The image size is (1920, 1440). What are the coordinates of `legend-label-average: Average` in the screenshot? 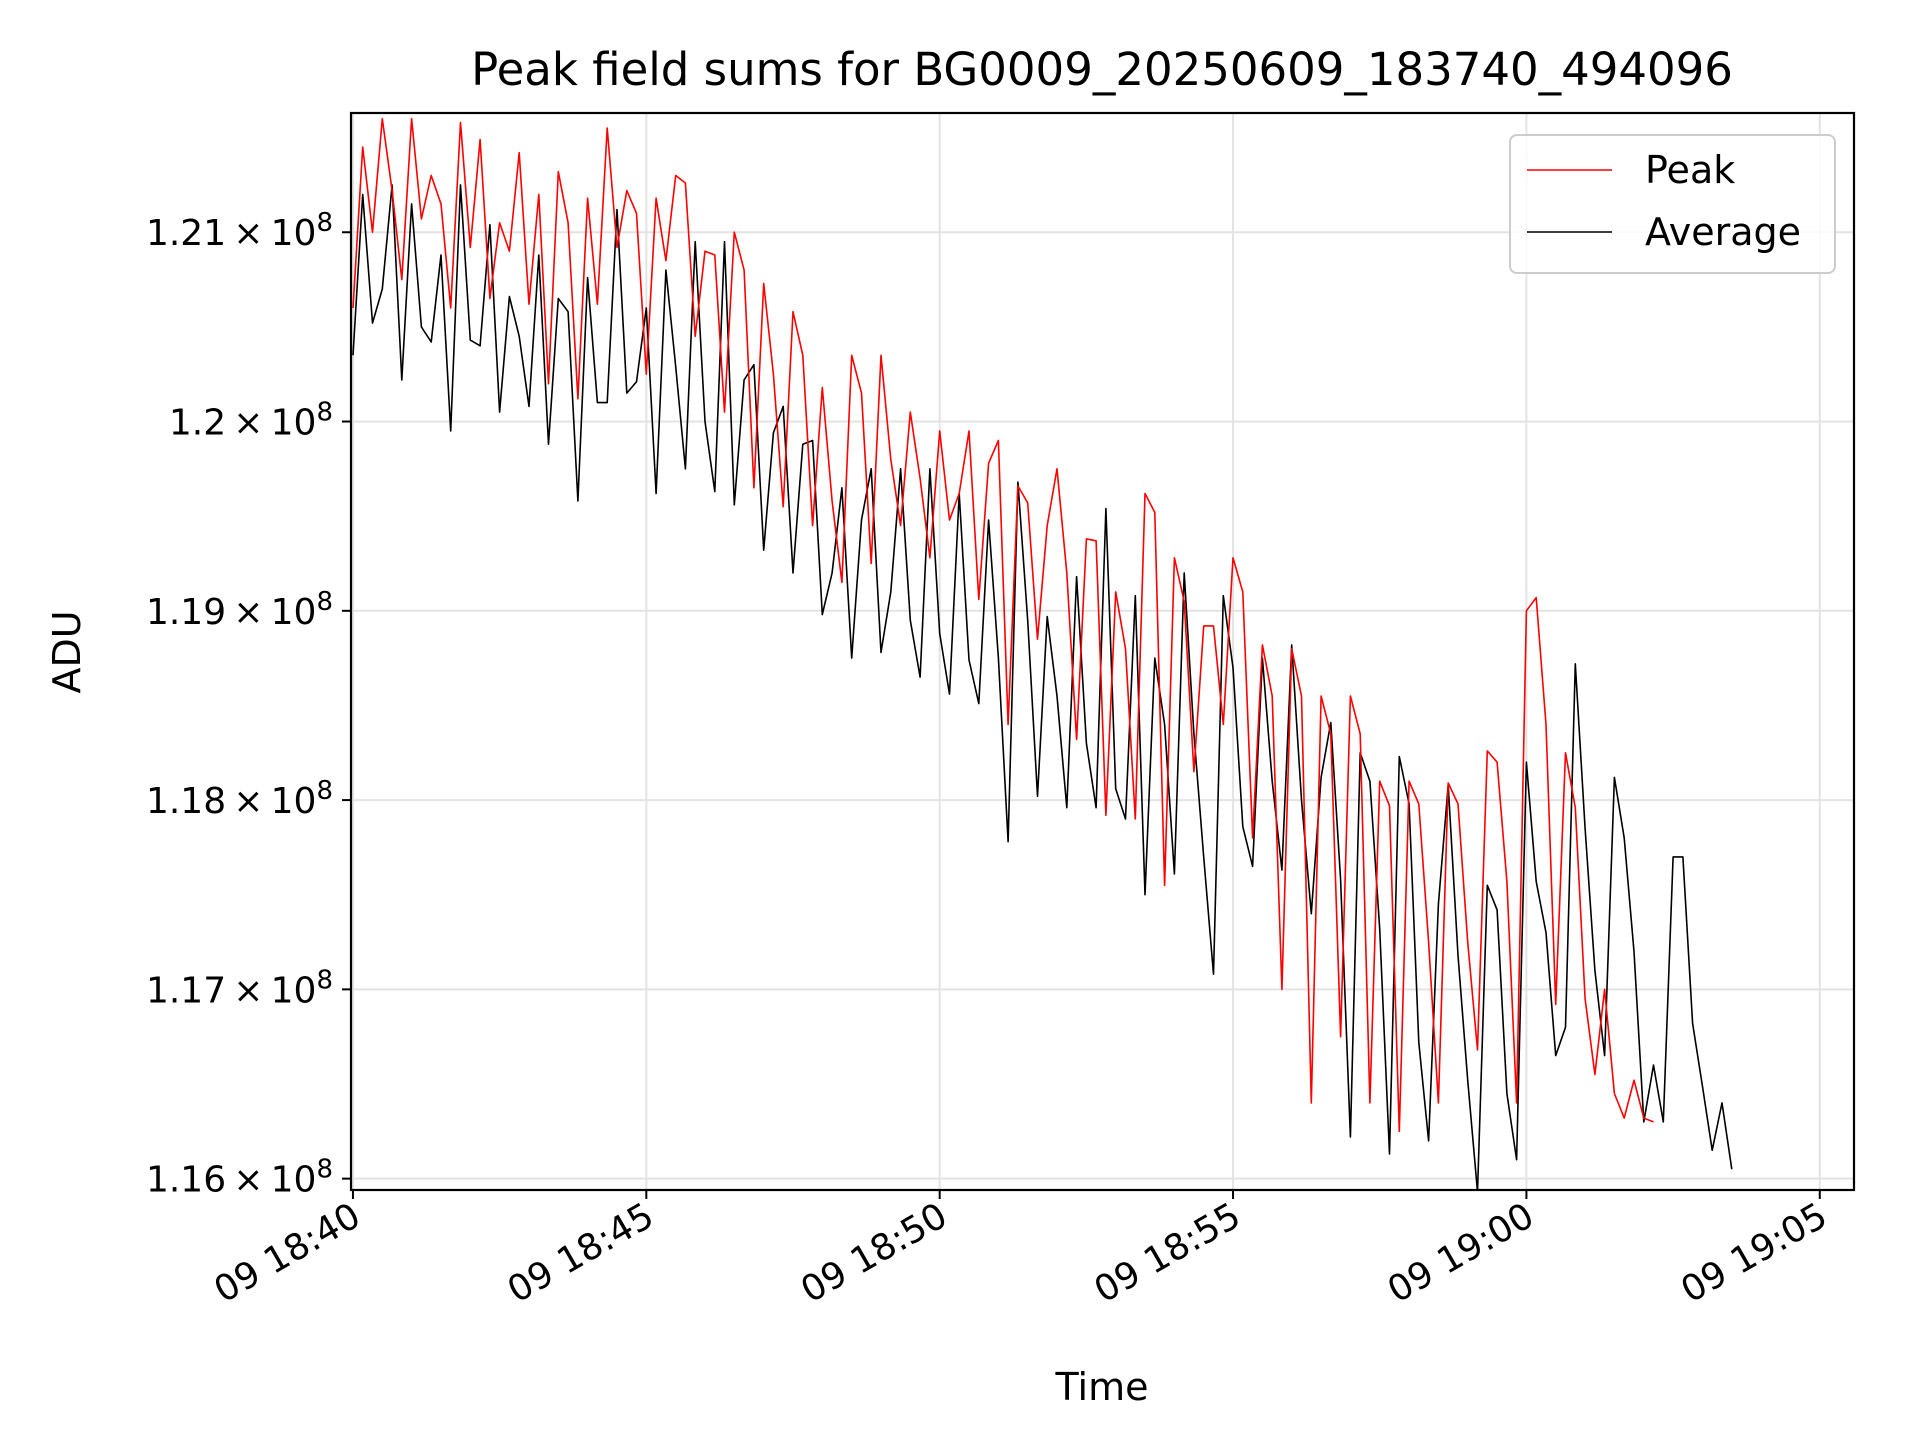 It's located at (1723, 232).